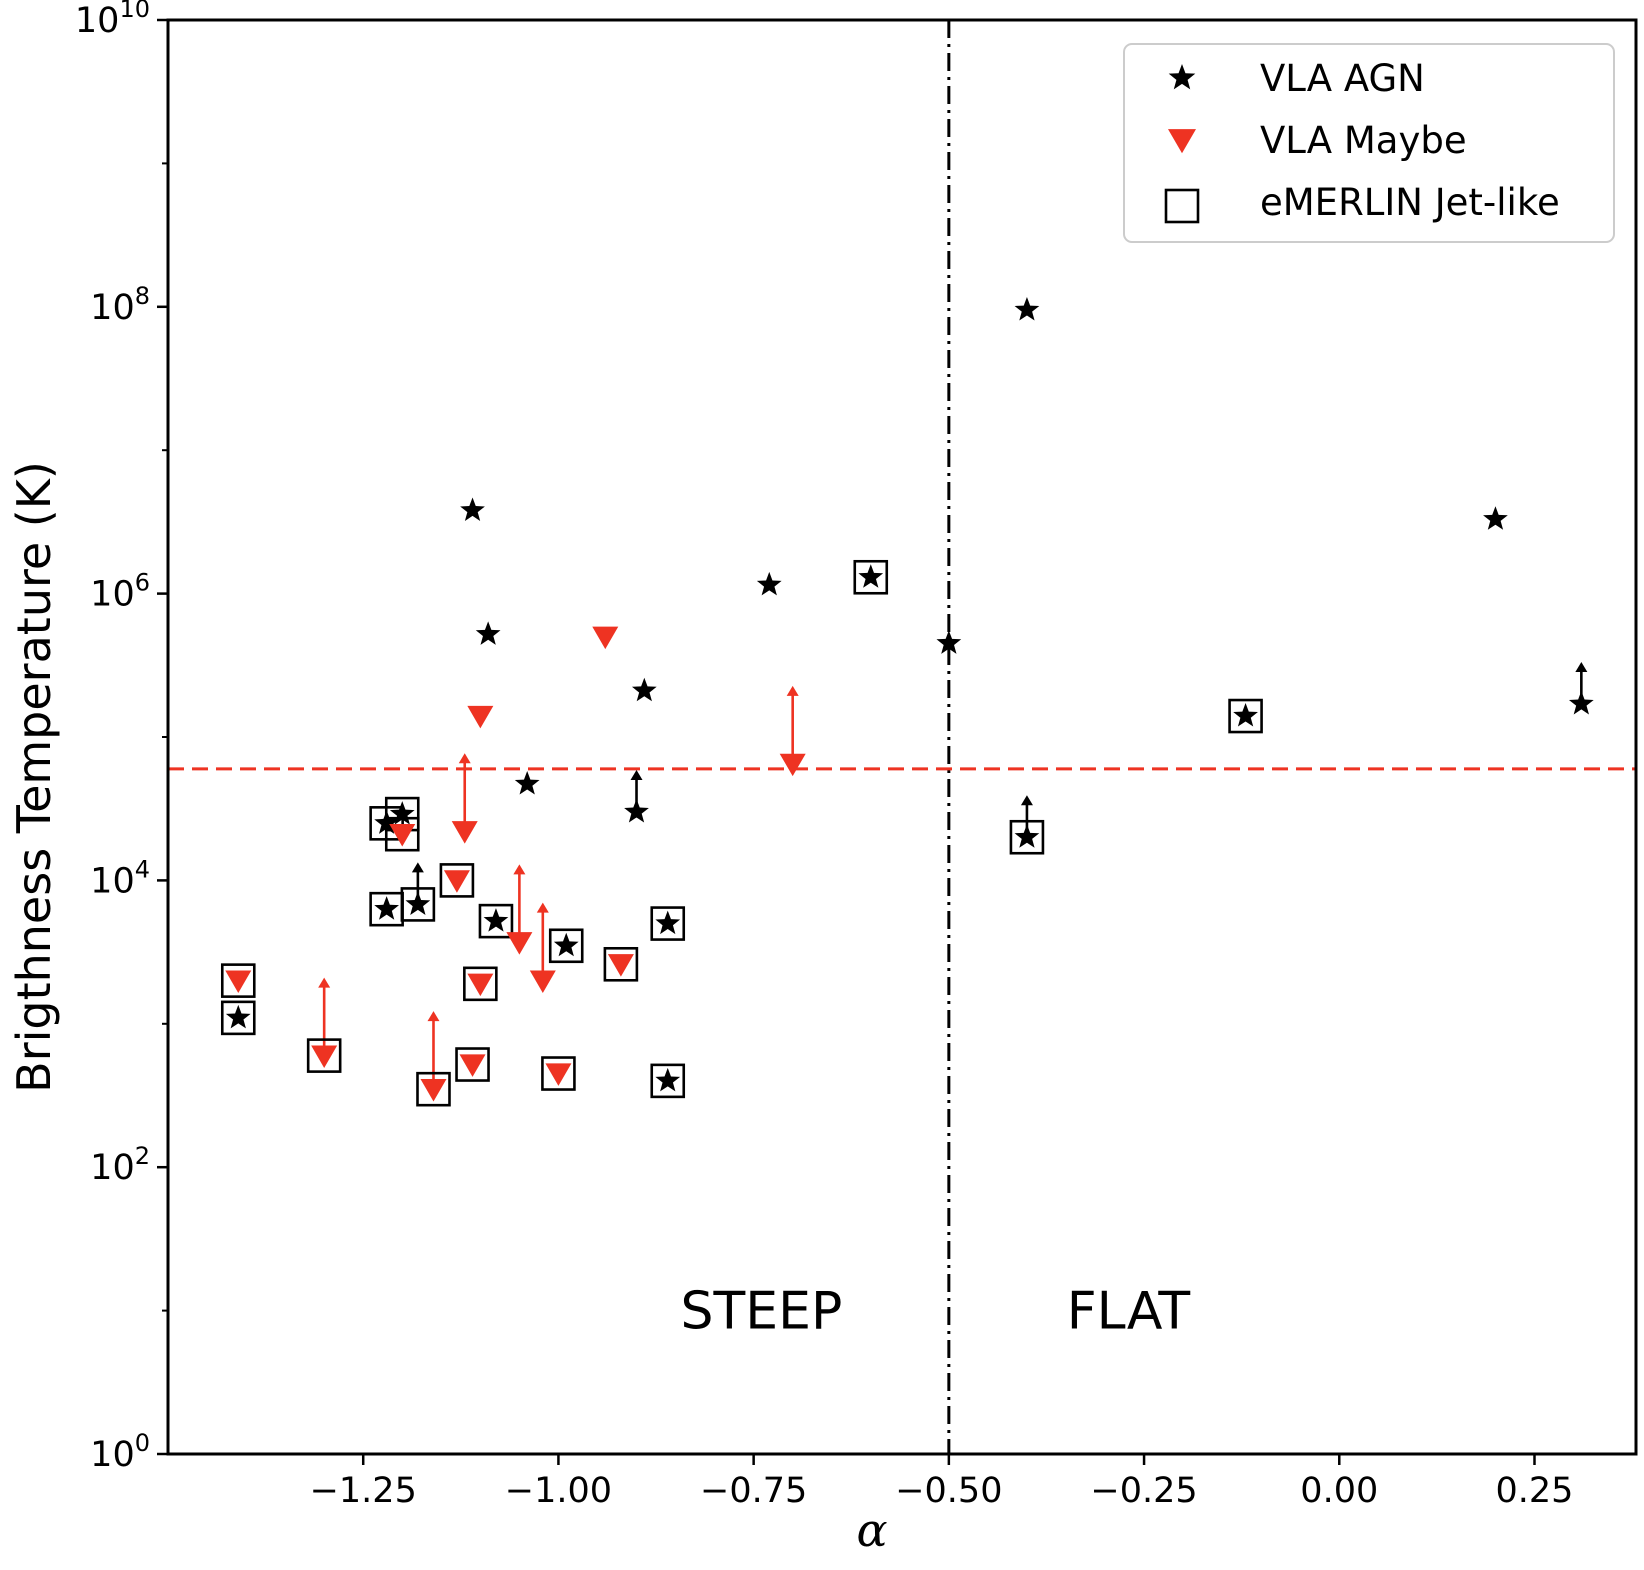 The image size is (1644, 1570). What do you see at coordinates (1342, 78) in the screenshot?
I see `legend-label: VLA AGN` at bounding box center [1342, 78].